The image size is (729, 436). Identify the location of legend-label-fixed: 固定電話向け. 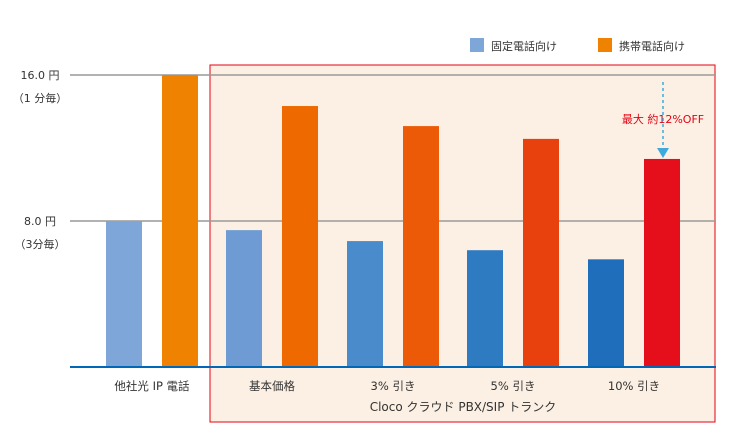
(524, 46).